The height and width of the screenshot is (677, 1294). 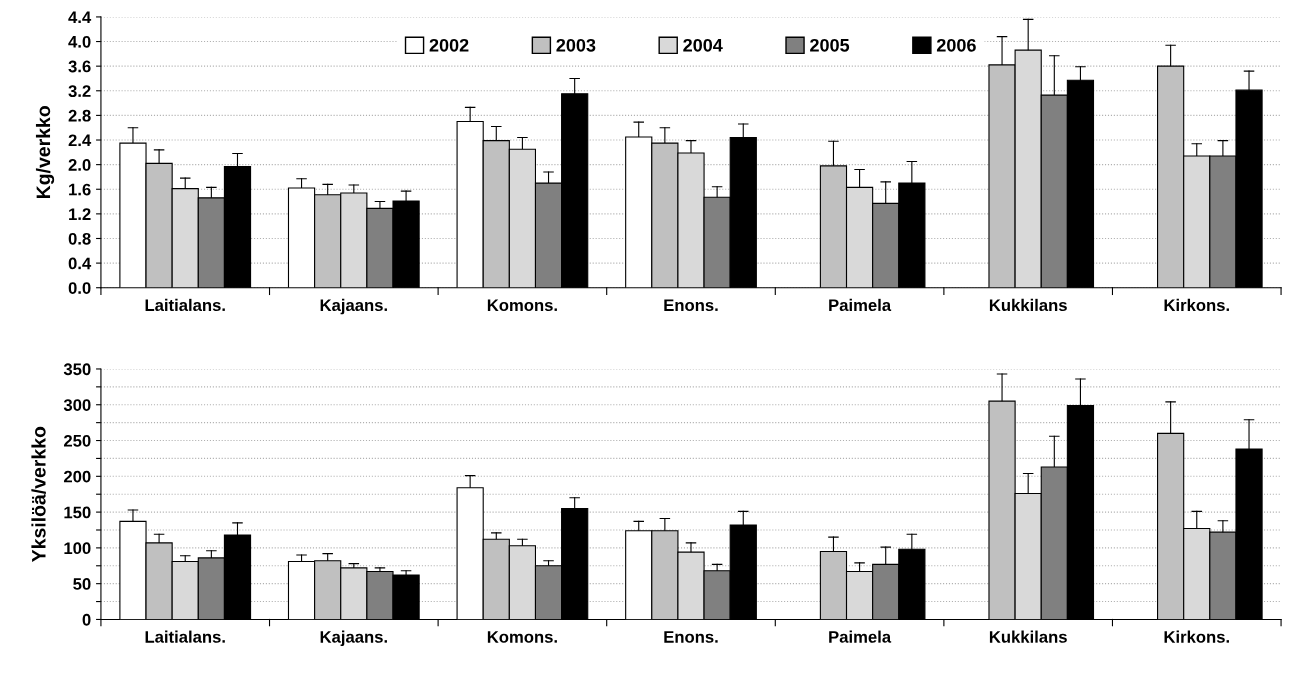 What do you see at coordinates (80, 263) in the screenshot?
I see `y-tick-label: 0.4` at bounding box center [80, 263].